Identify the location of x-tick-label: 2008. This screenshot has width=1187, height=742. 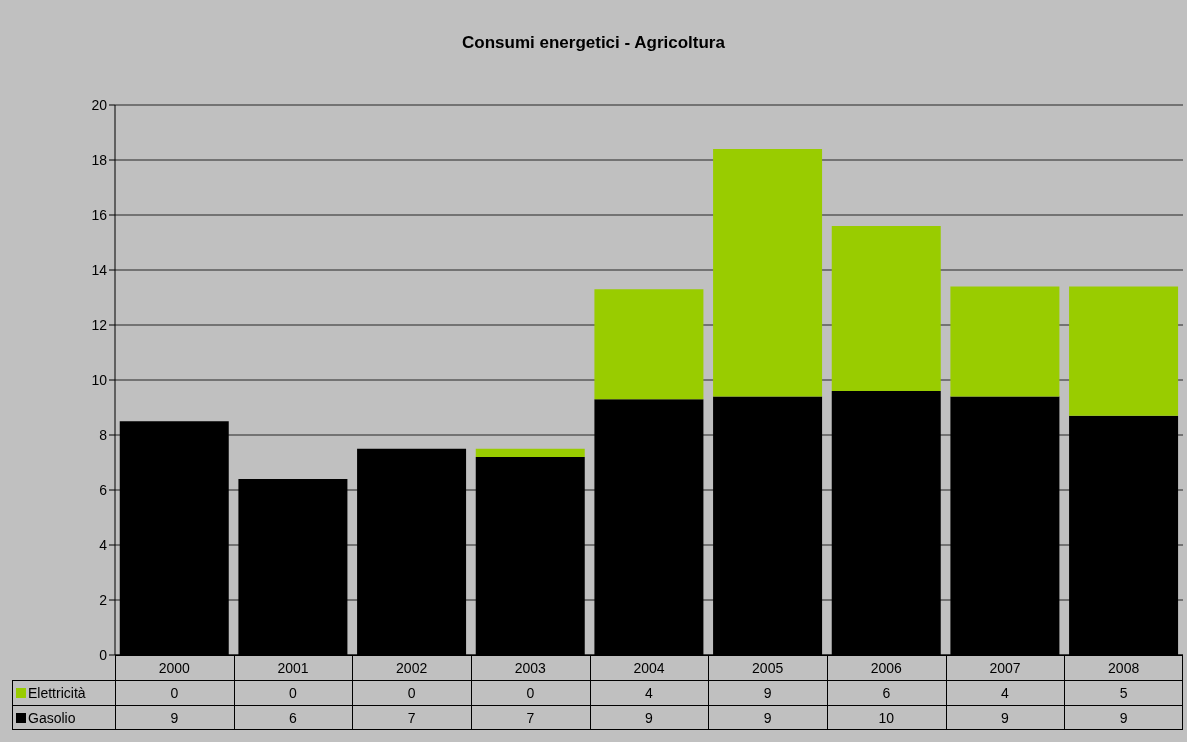
(1124, 667).